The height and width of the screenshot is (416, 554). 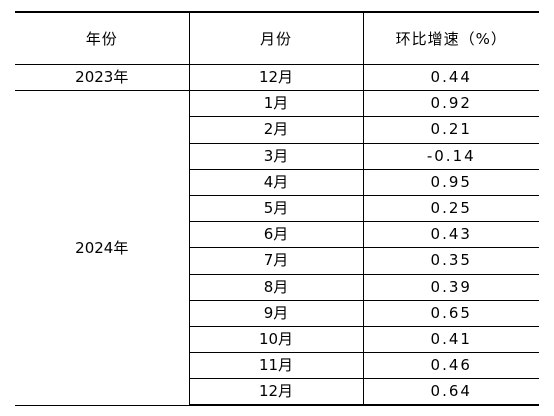 What do you see at coordinates (450, 261) in the screenshot?
I see `rate-cell: 0.35` at bounding box center [450, 261].